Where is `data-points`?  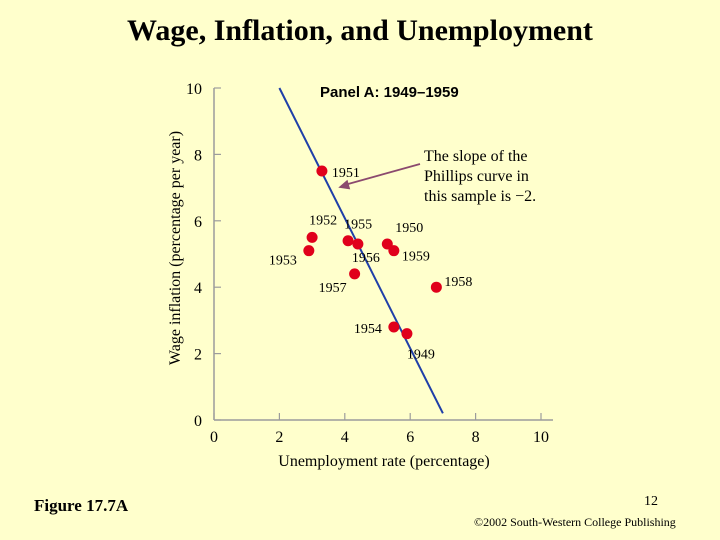 data-points is located at coordinates (372, 252).